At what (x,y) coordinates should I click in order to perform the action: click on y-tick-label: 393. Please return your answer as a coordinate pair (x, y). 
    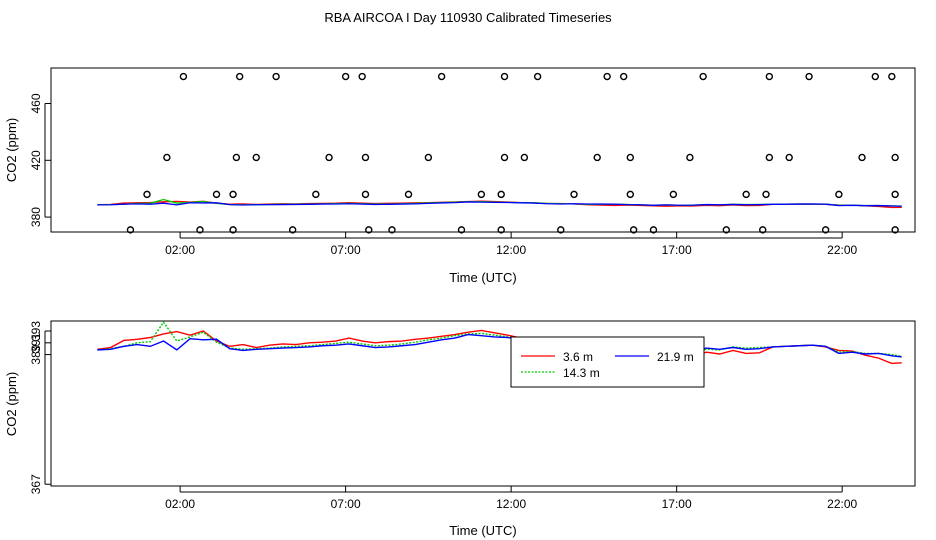
    Looking at the image, I should click on (36, 331).